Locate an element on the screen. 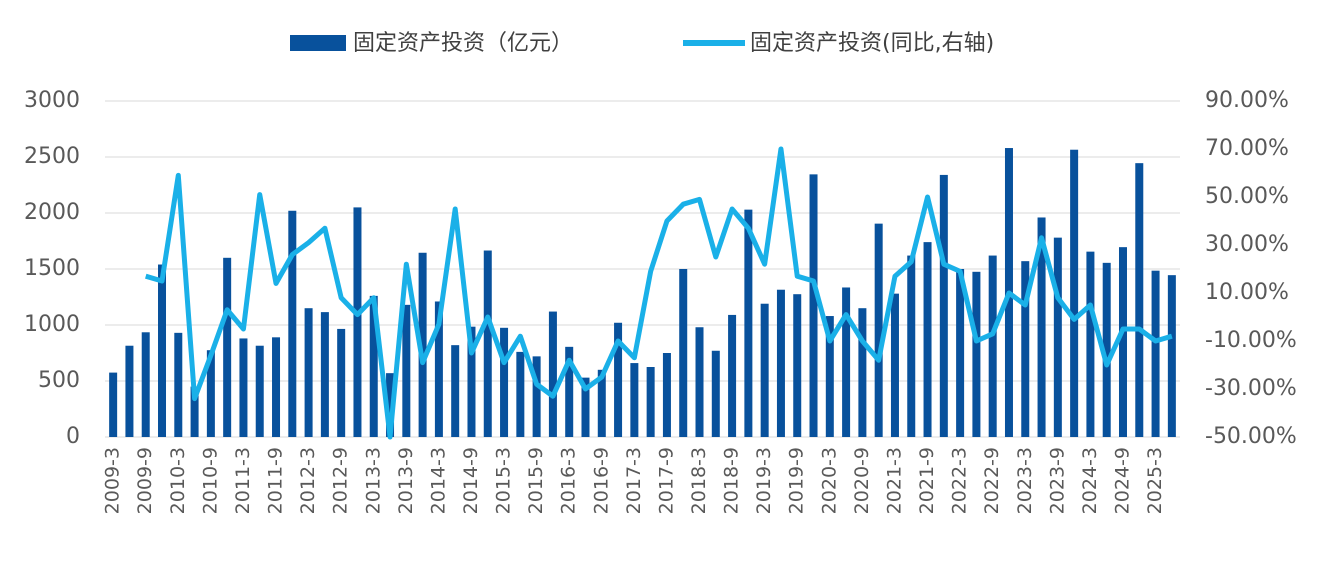 The width and height of the screenshot is (1329, 561). y-tick-label: 1500 is located at coordinates (52, 268).